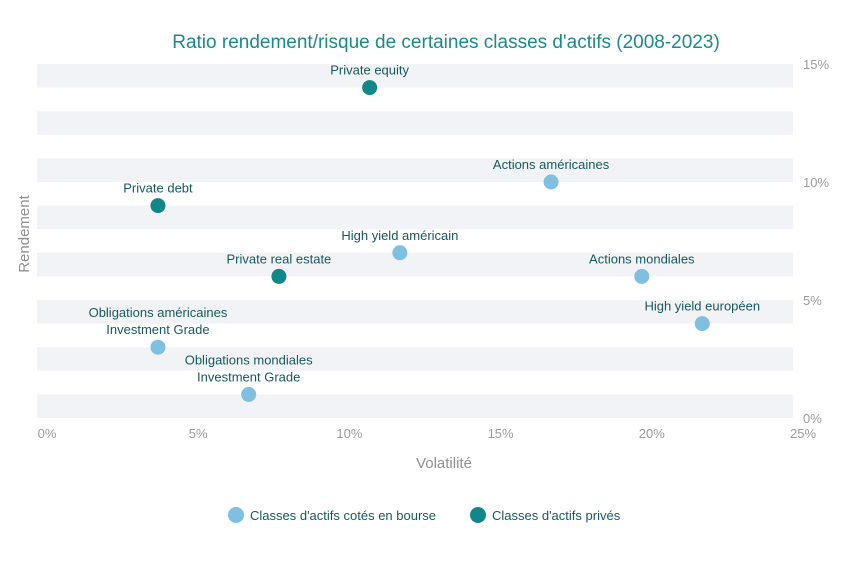 The height and width of the screenshot is (567, 850). Describe the element at coordinates (343, 515) in the screenshot. I see `legend-label: Classes d'actifs cotés en bourse` at that location.